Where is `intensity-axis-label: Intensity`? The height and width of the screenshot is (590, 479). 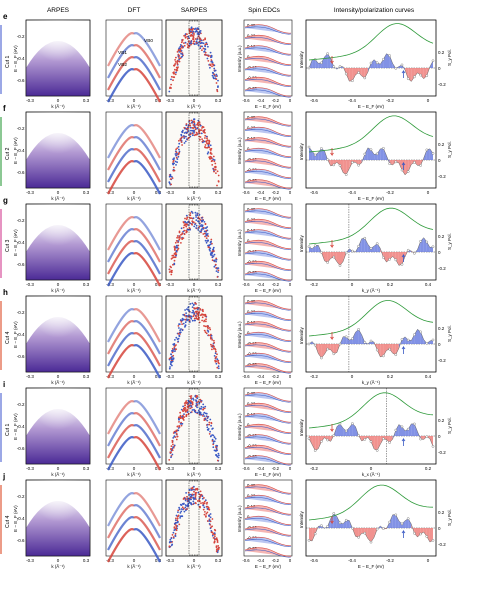 intensity-axis-label: Intensity is located at coordinates (301, 335).